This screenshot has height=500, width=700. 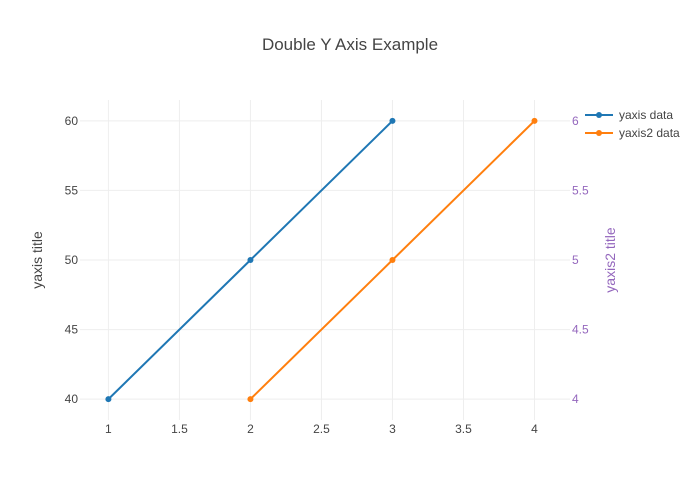 I want to click on x-tick-label: 4, so click(x=534, y=429).